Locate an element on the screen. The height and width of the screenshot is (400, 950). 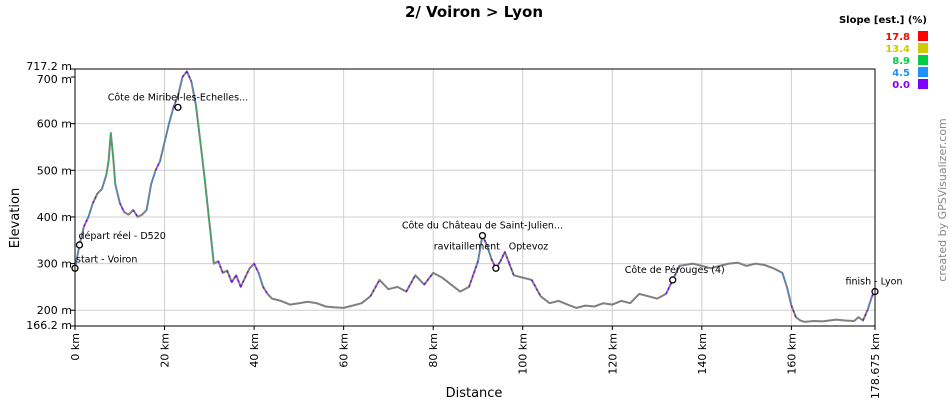
x-tick-label: 80 km is located at coordinates (433, 350).